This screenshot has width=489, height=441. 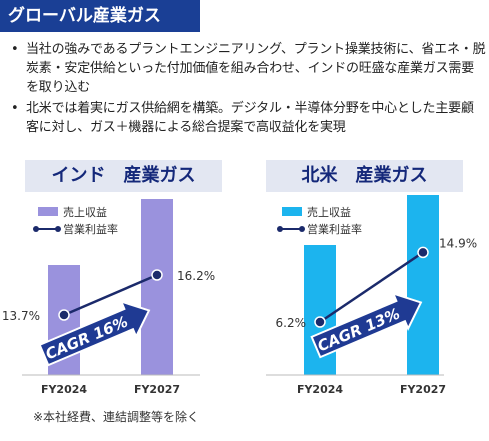 I want to click on north-america-chart-title: 北米 産業ガス, so click(x=364, y=176).